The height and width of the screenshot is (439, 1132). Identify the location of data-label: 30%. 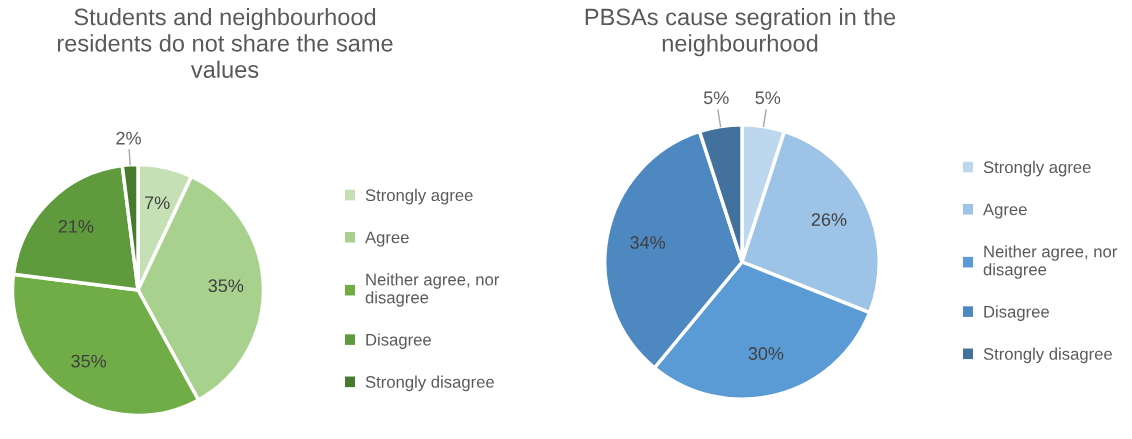
(766, 353).